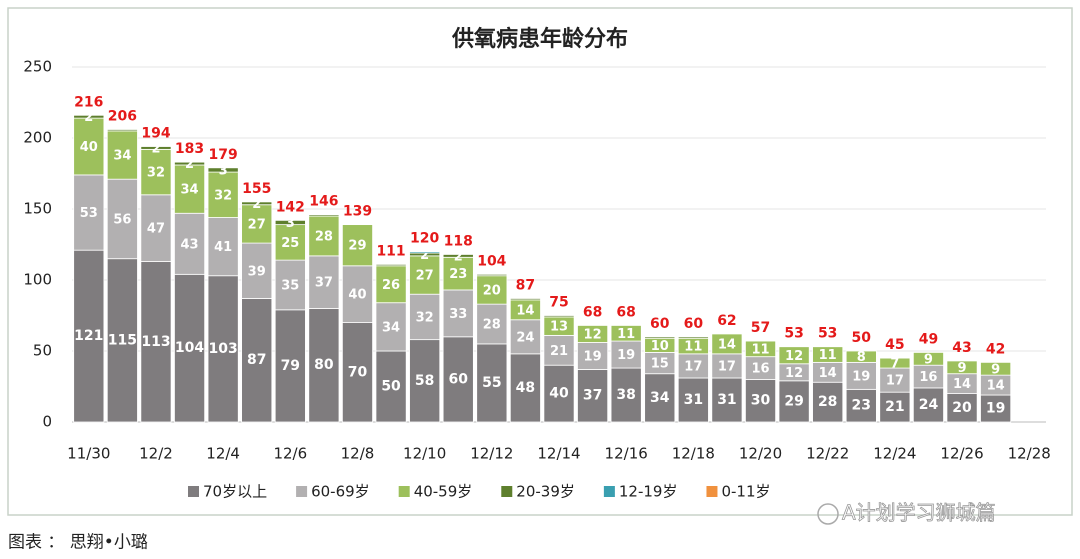 The image size is (1080, 559). Describe the element at coordinates (894, 407) in the screenshot. I see `segment-label: 21` at that location.